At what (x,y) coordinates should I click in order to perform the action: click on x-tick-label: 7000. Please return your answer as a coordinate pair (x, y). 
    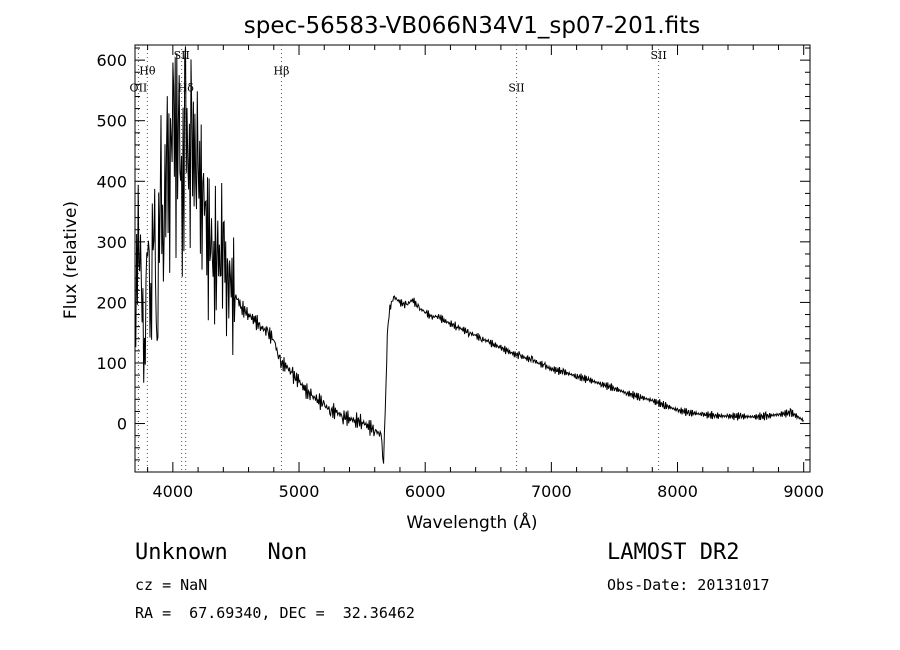
    Looking at the image, I should click on (551, 491).